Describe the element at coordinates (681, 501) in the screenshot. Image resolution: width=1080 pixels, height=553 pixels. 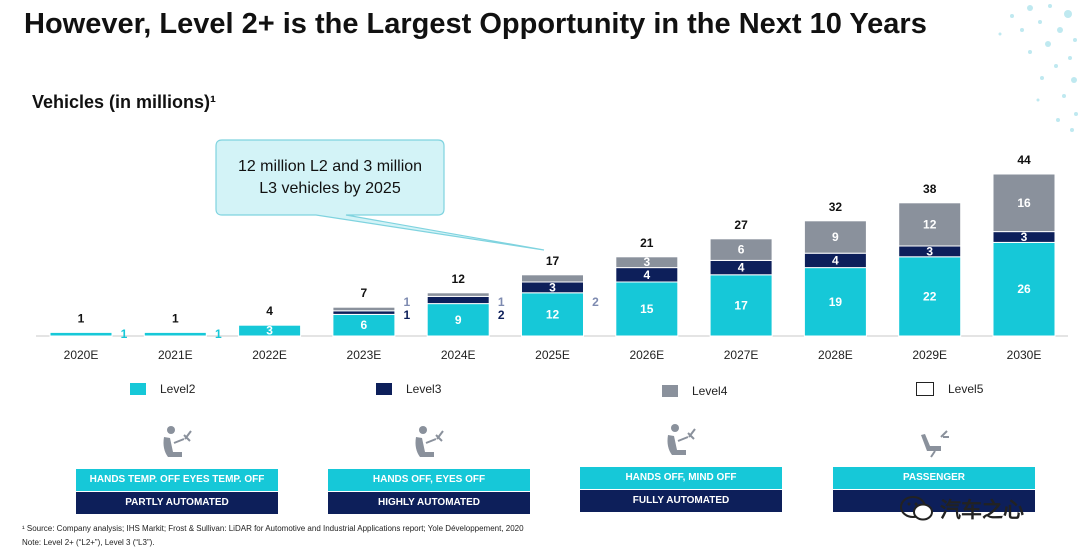
I see `automation-category: FULLY AUTOMATED` at that location.